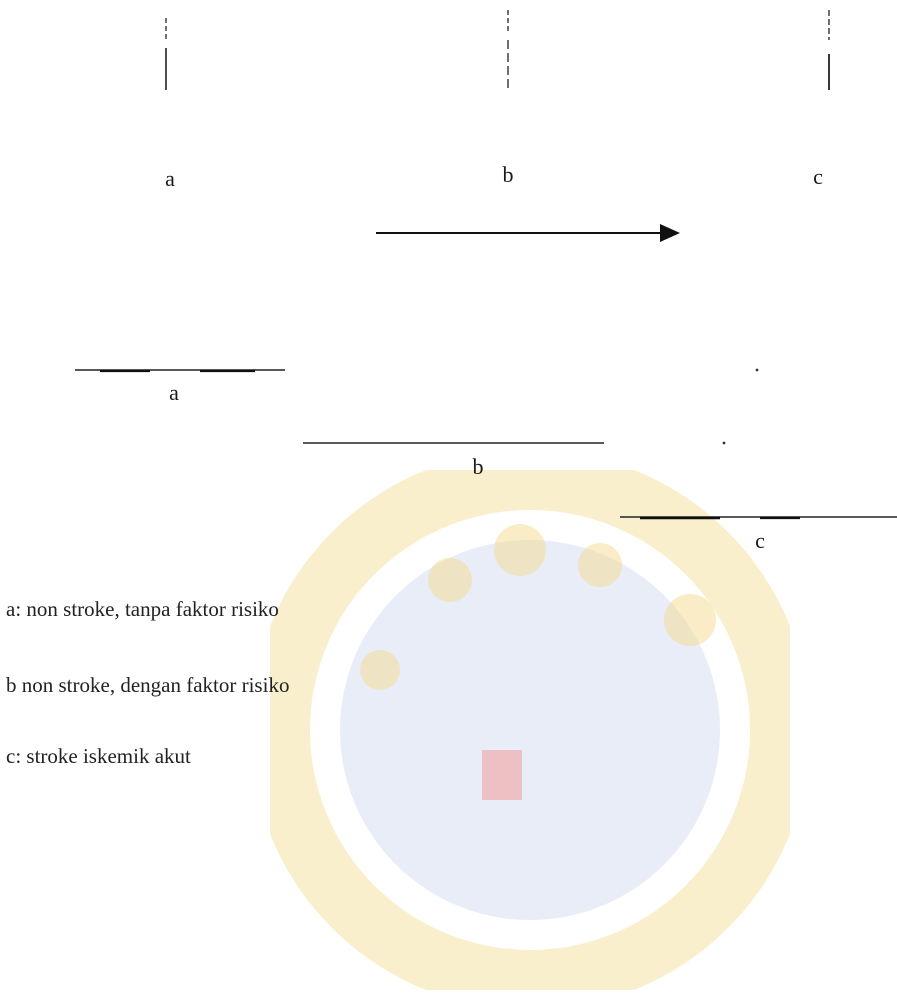  I want to click on baseline-label-b: b, so click(478, 466).